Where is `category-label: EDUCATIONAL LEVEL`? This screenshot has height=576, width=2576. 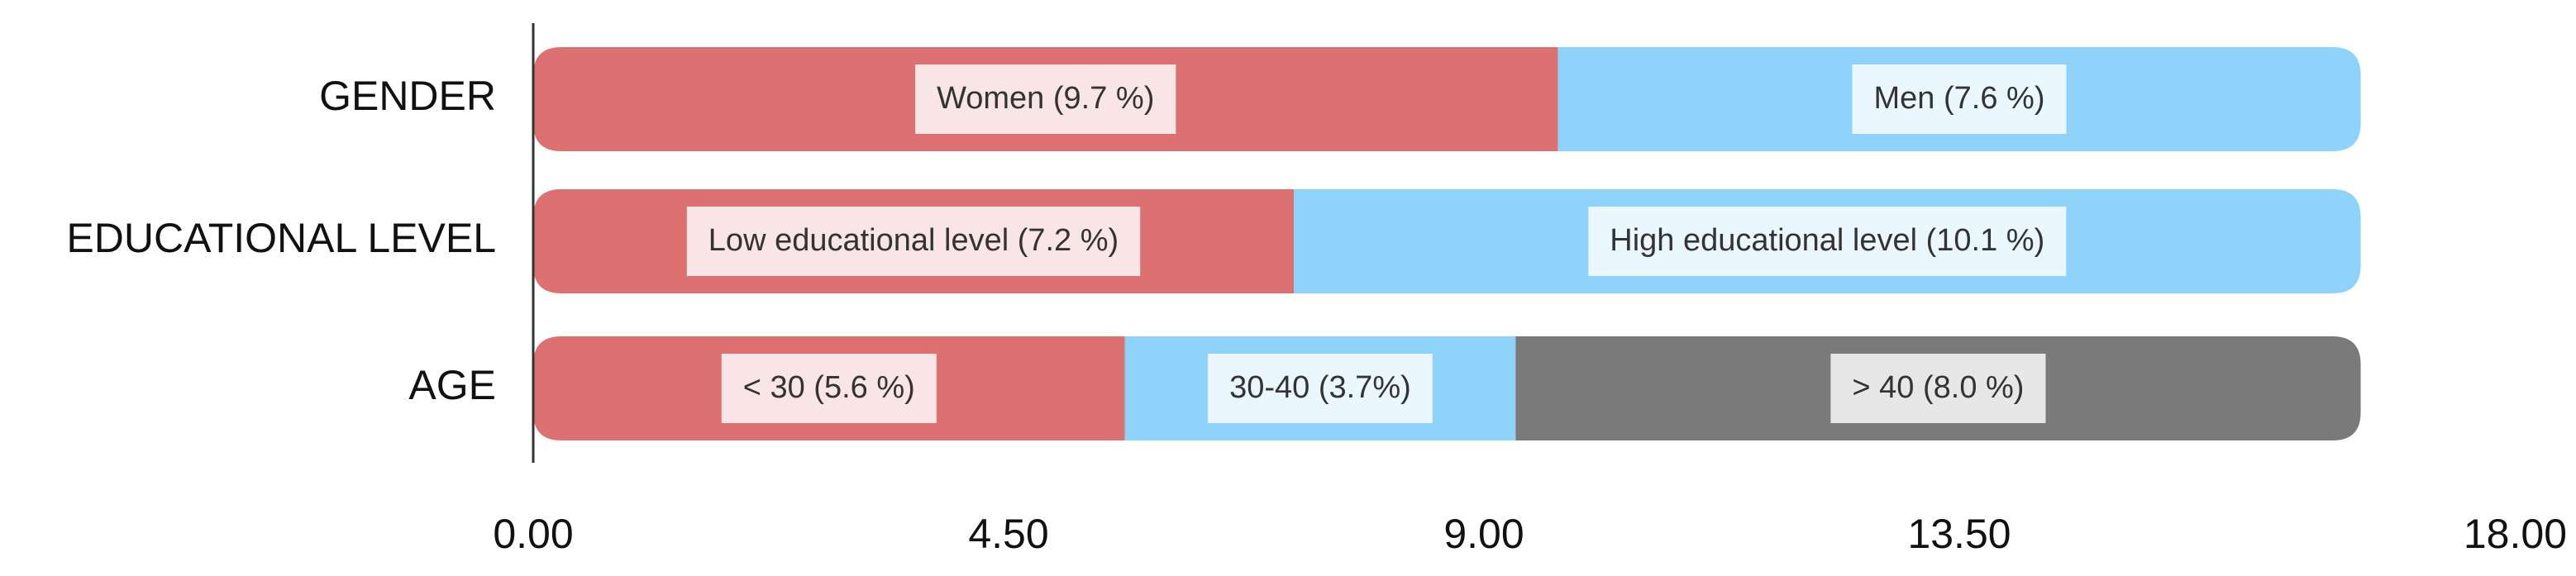 category-label: EDUCATIONAL LEVEL is located at coordinates (281, 238).